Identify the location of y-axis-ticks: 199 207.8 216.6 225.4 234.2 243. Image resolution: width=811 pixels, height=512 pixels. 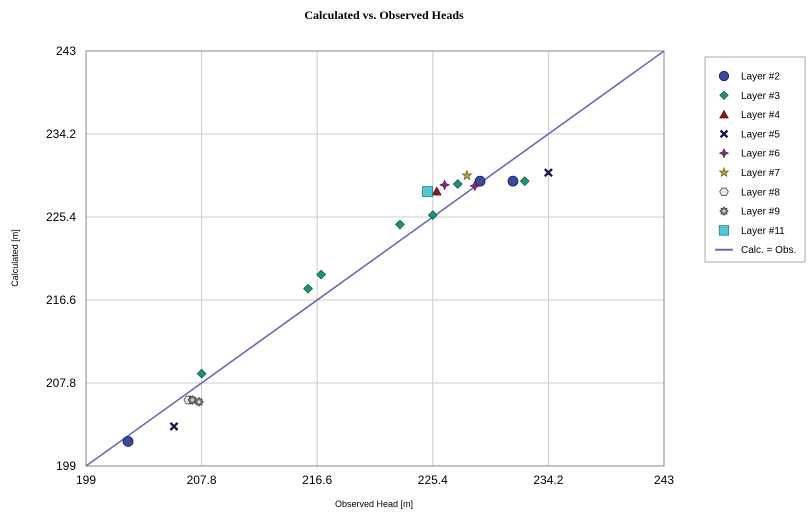
(61, 258).